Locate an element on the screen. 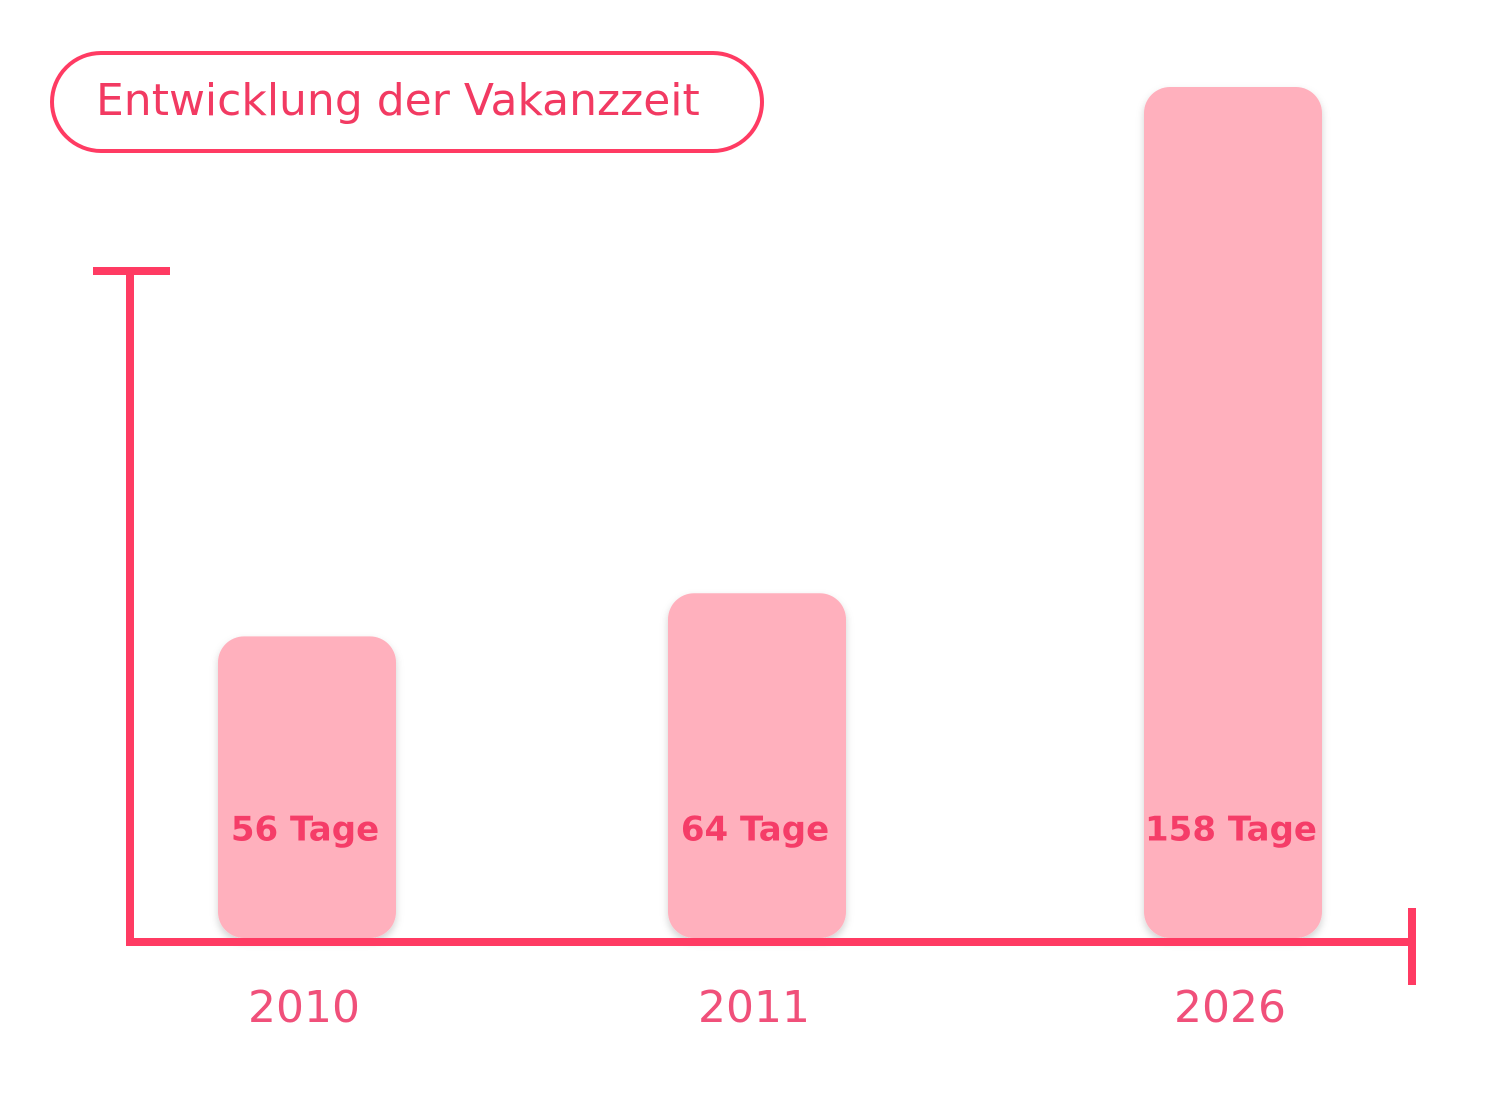  x-tick-label: 2011 is located at coordinates (754, 1007).